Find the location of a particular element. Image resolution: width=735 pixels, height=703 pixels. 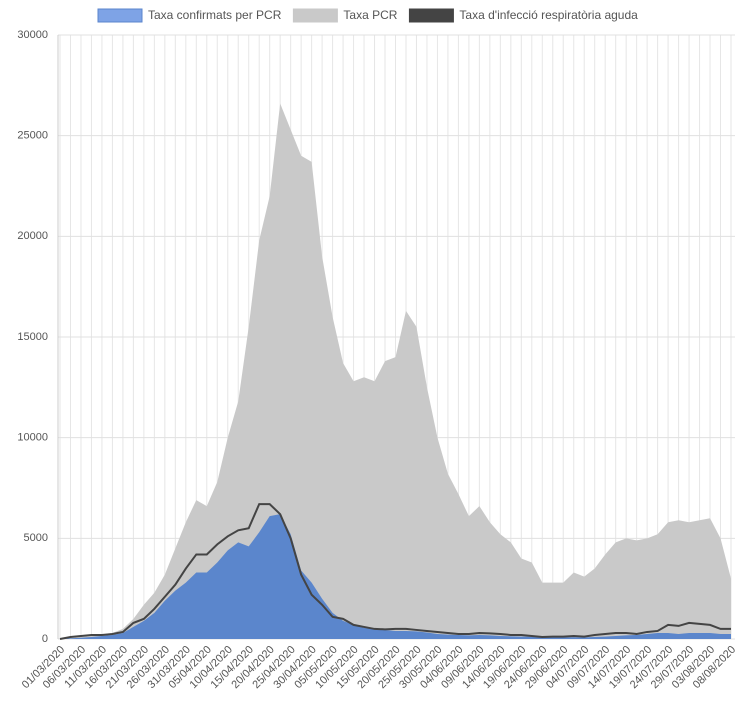

y-tick-label: 0 is located at coordinates (45, 639).